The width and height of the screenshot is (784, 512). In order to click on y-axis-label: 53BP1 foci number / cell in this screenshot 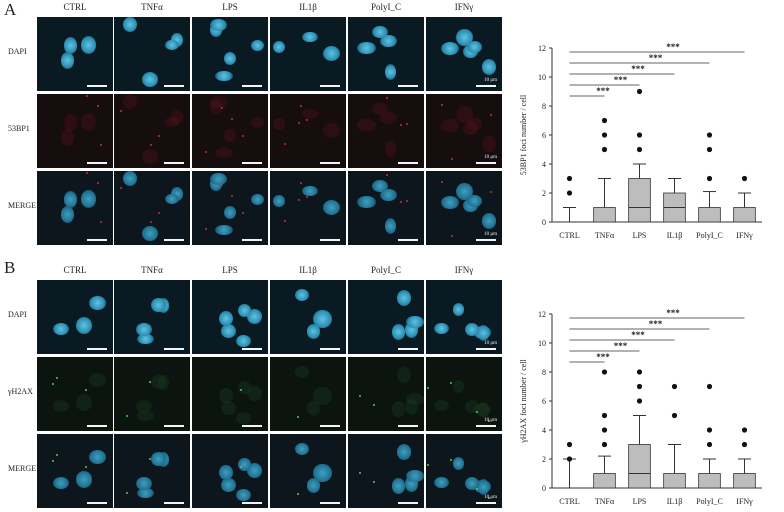, I will do `click(523, 134)`.